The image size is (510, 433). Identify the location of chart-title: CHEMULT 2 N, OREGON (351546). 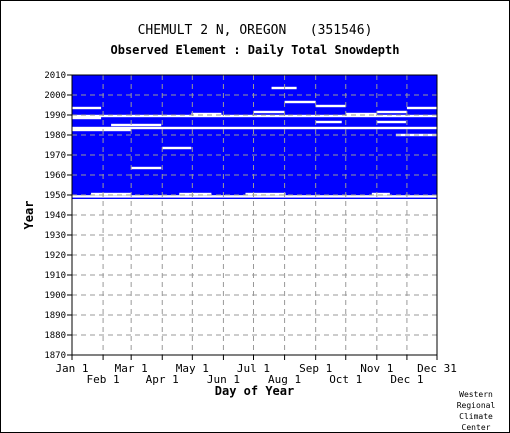
(255, 30).